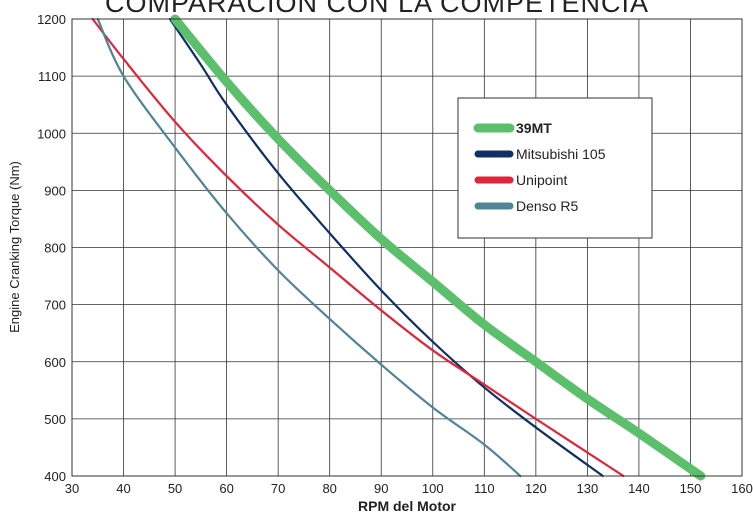  What do you see at coordinates (639, 488) in the screenshot?
I see `x-tick-label: 140` at bounding box center [639, 488].